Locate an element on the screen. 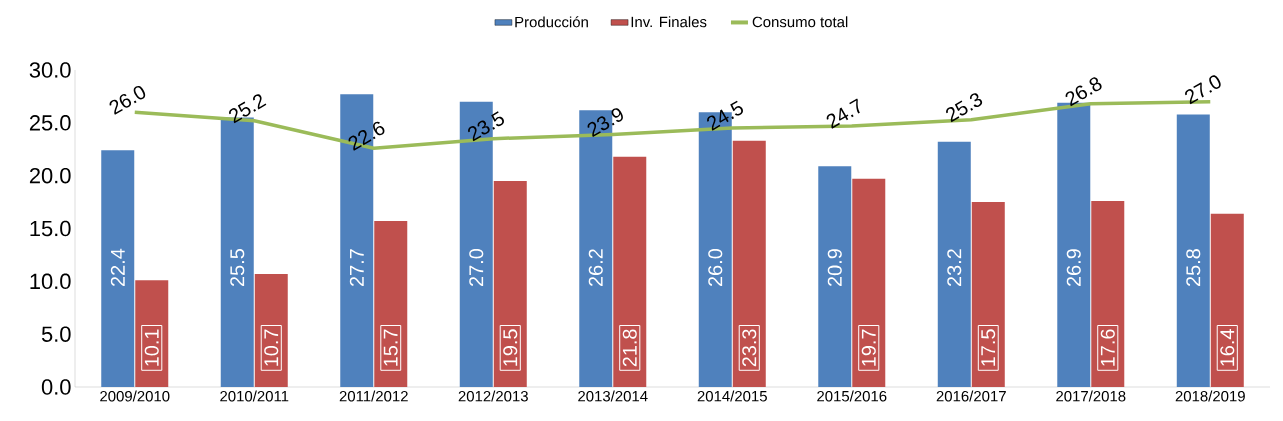  data-label: 24.5 is located at coordinates (725, 115).